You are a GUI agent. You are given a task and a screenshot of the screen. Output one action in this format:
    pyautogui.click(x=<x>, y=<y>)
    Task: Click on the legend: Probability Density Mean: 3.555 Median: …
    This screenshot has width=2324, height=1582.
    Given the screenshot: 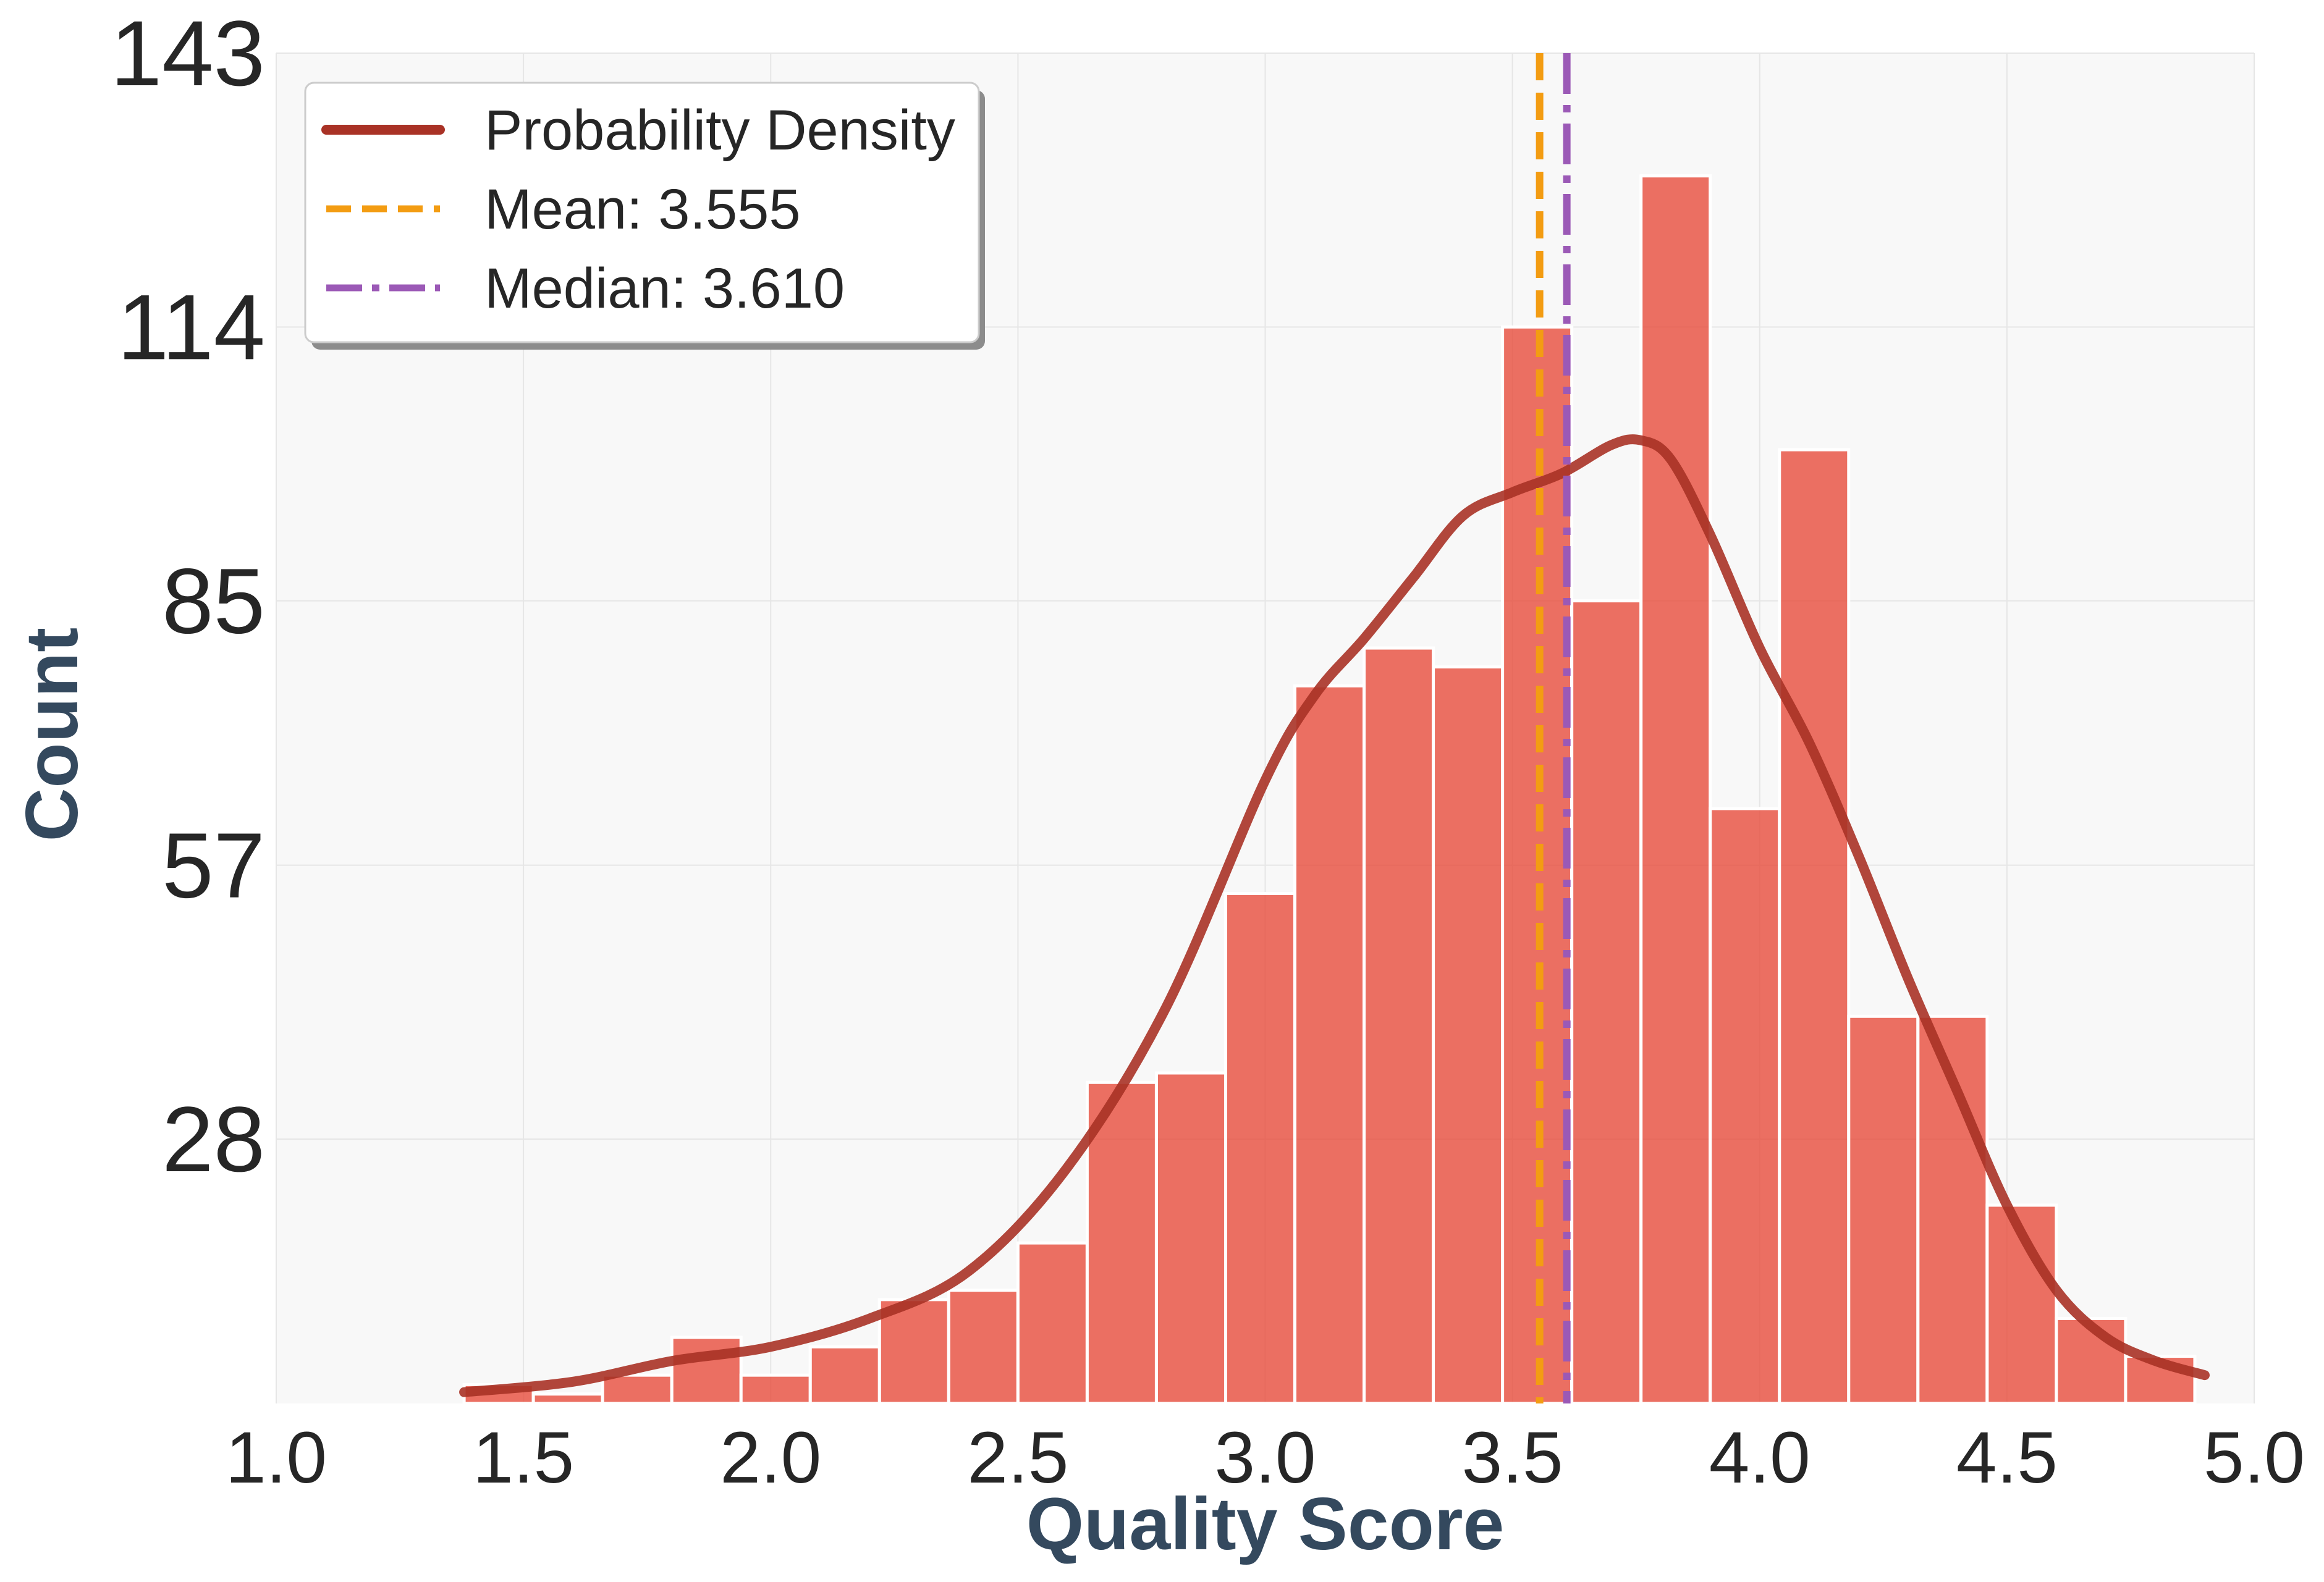 What is the action you would take?
    pyautogui.click(x=644, y=216)
    